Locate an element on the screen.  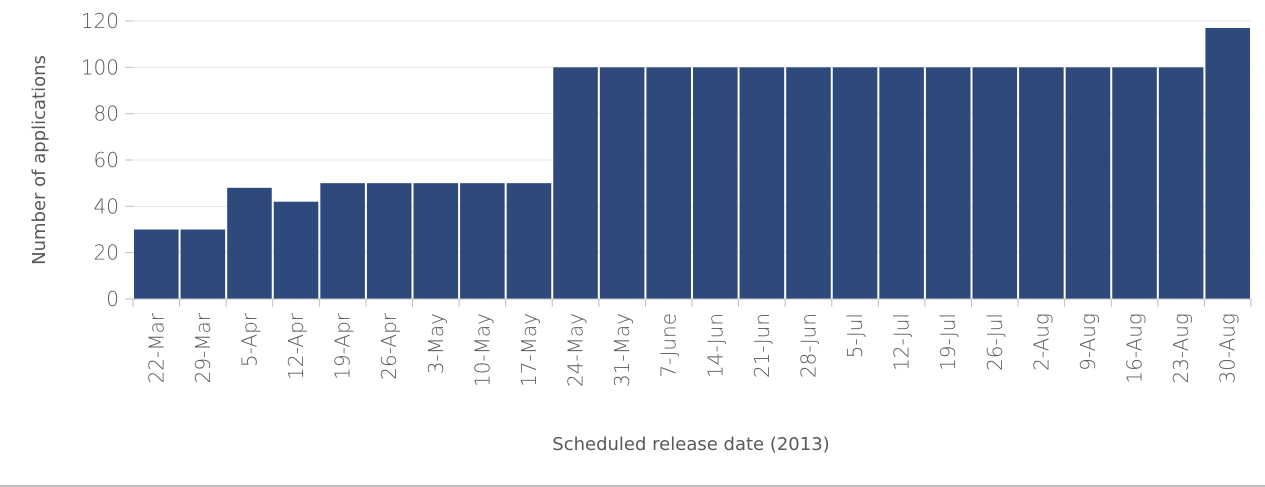
x-tick-label: 24-May is located at coordinates (576, 350).